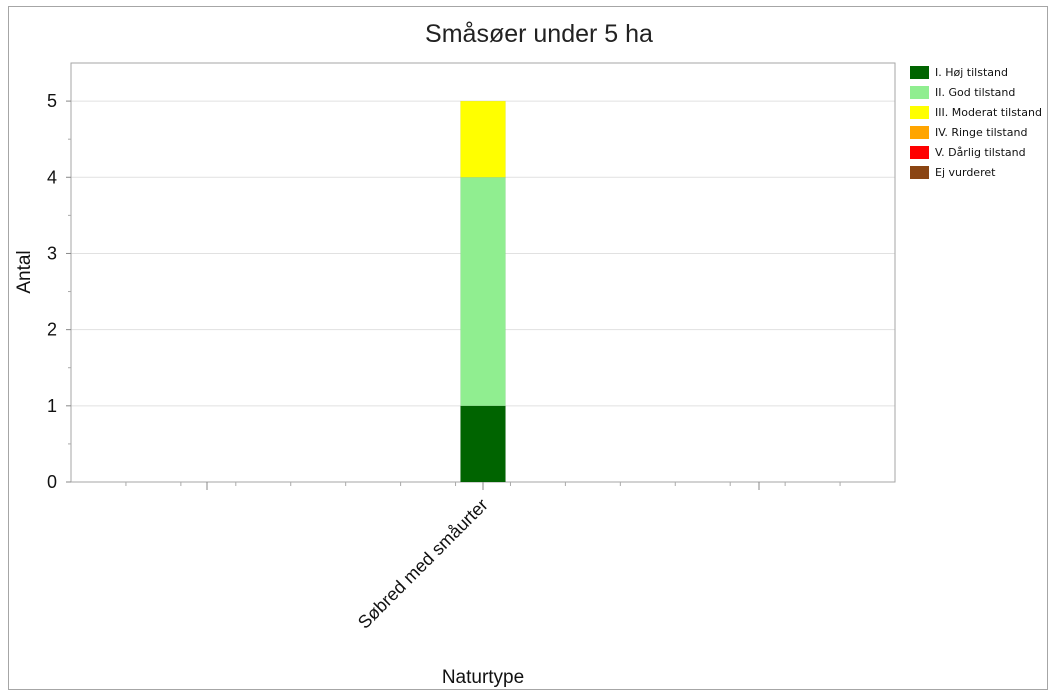 The image size is (1052, 692). Describe the element at coordinates (971, 72) in the screenshot. I see `legend-entry: I. Høj tilstand` at that location.